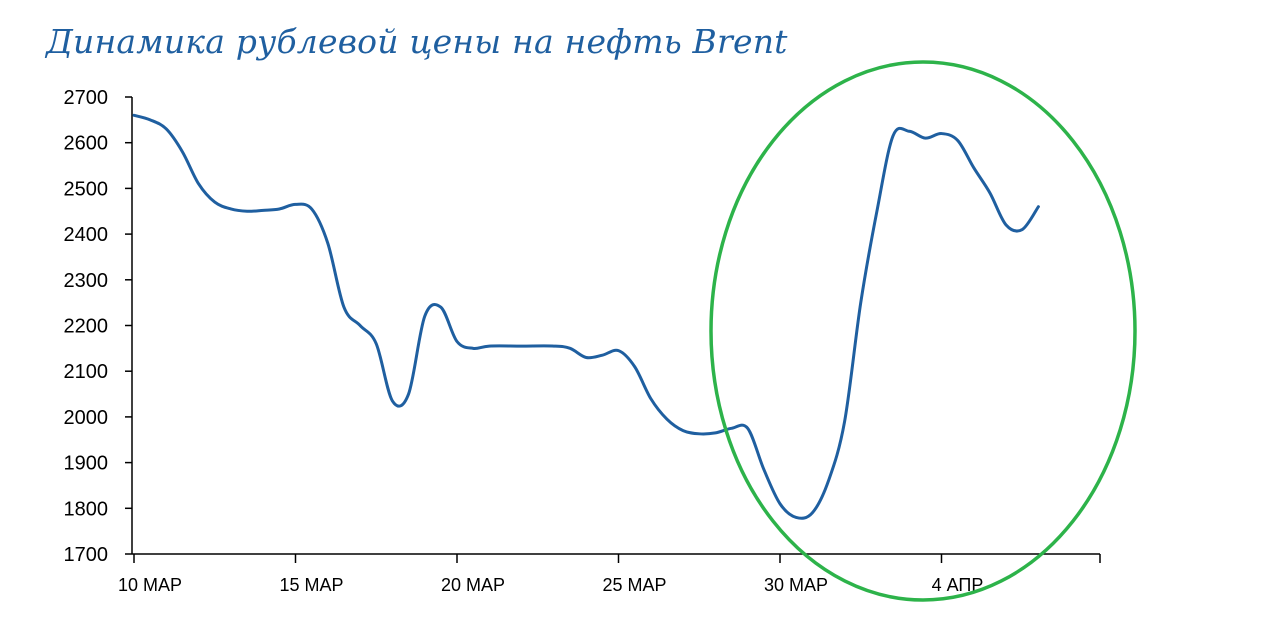  What do you see at coordinates (473, 585) in the screenshot?
I see `x-tick-label: 20 МАР` at bounding box center [473, 585].